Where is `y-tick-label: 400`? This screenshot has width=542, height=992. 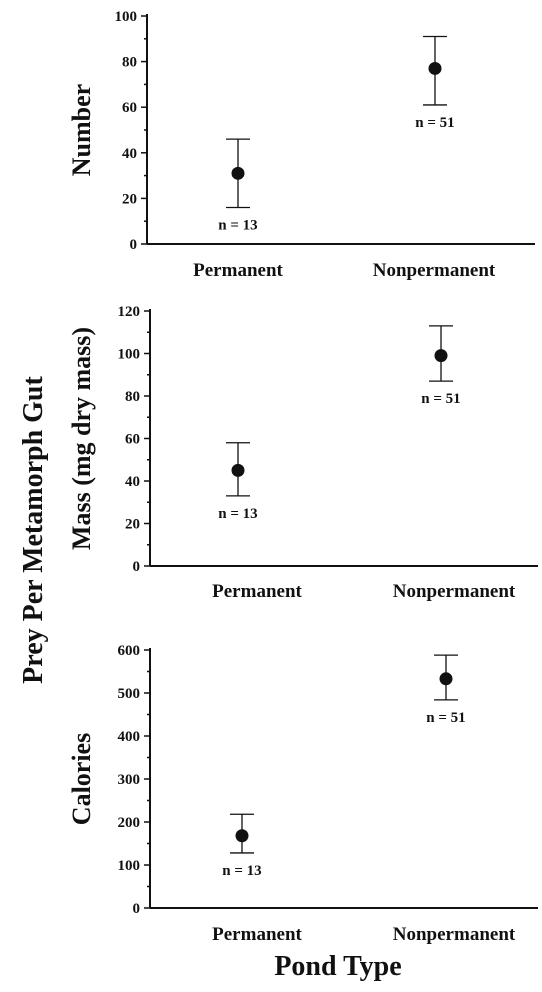 y-tick-label: 400 is located at coordinates (129, 737).